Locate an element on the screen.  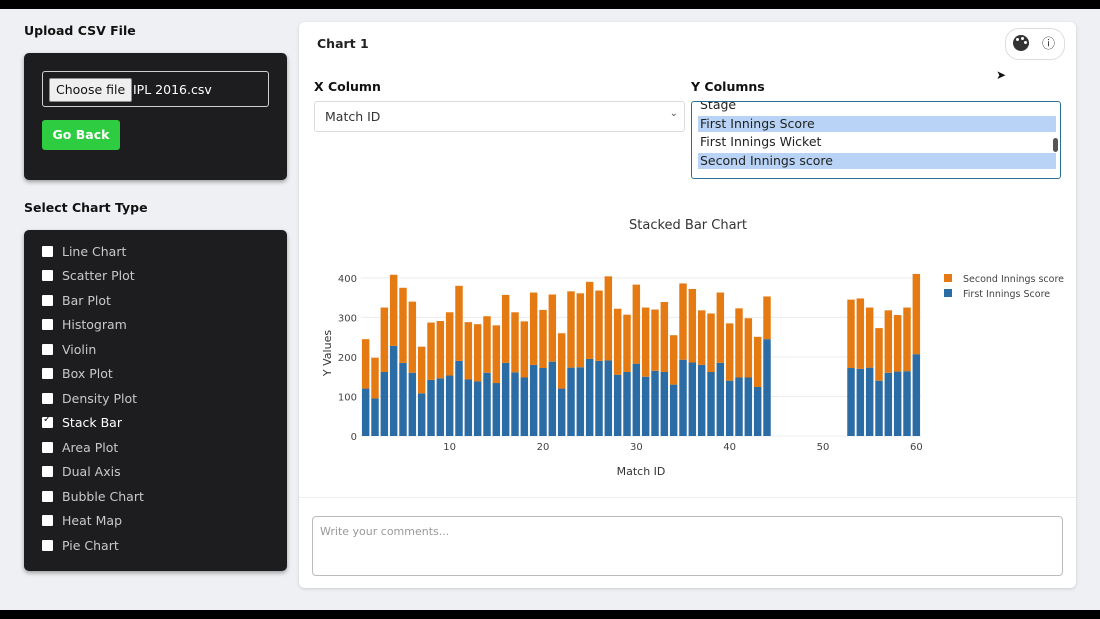
x-axis-label: Match ID is located at coordinates (641, 471).